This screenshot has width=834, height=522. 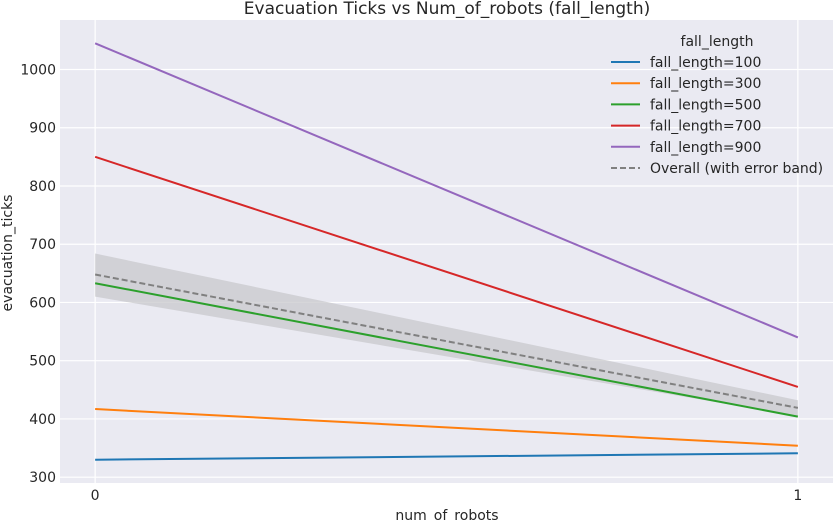 What do you see at coordinates (38, 275) in the screenshot?
I see `y-axis-ticks: 300 400 500 600 700 800 900 1000` at bounding box center [38, 275].